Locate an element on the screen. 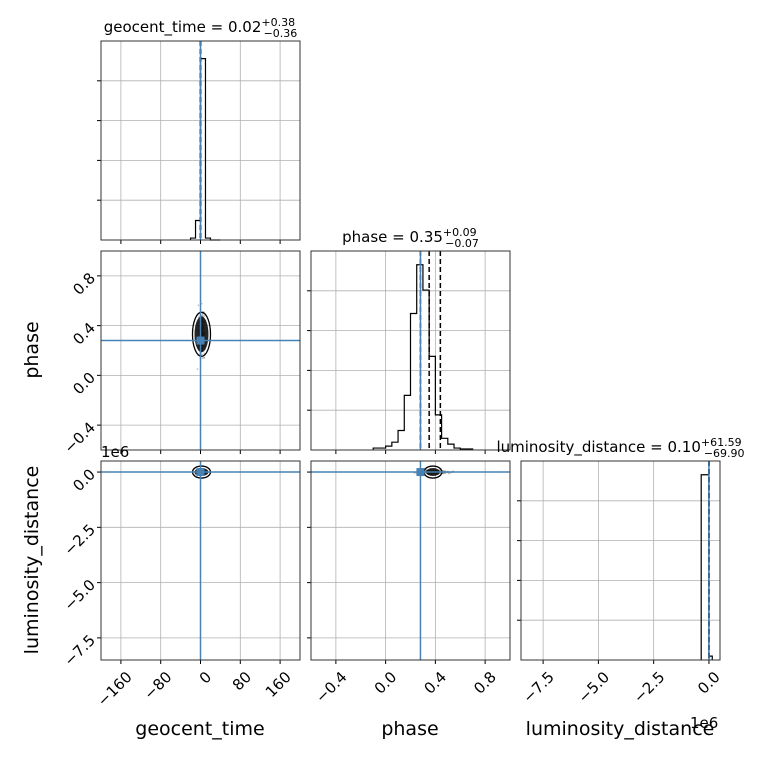  panel-title: luminosity_distance = 0.10+61.59 −69.90 is located at coordinates (620, 448).